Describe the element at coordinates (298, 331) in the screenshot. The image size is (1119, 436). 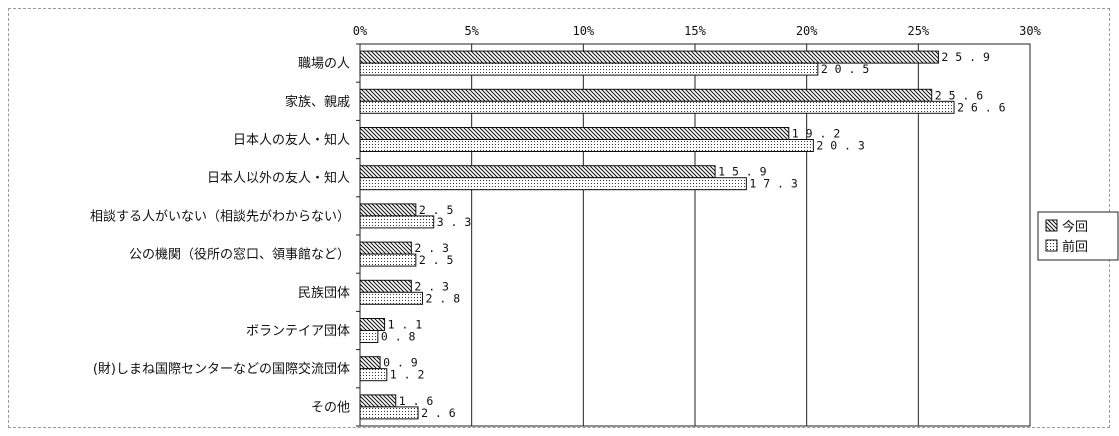
I see `category-label: ボランテイア団体` at that location.